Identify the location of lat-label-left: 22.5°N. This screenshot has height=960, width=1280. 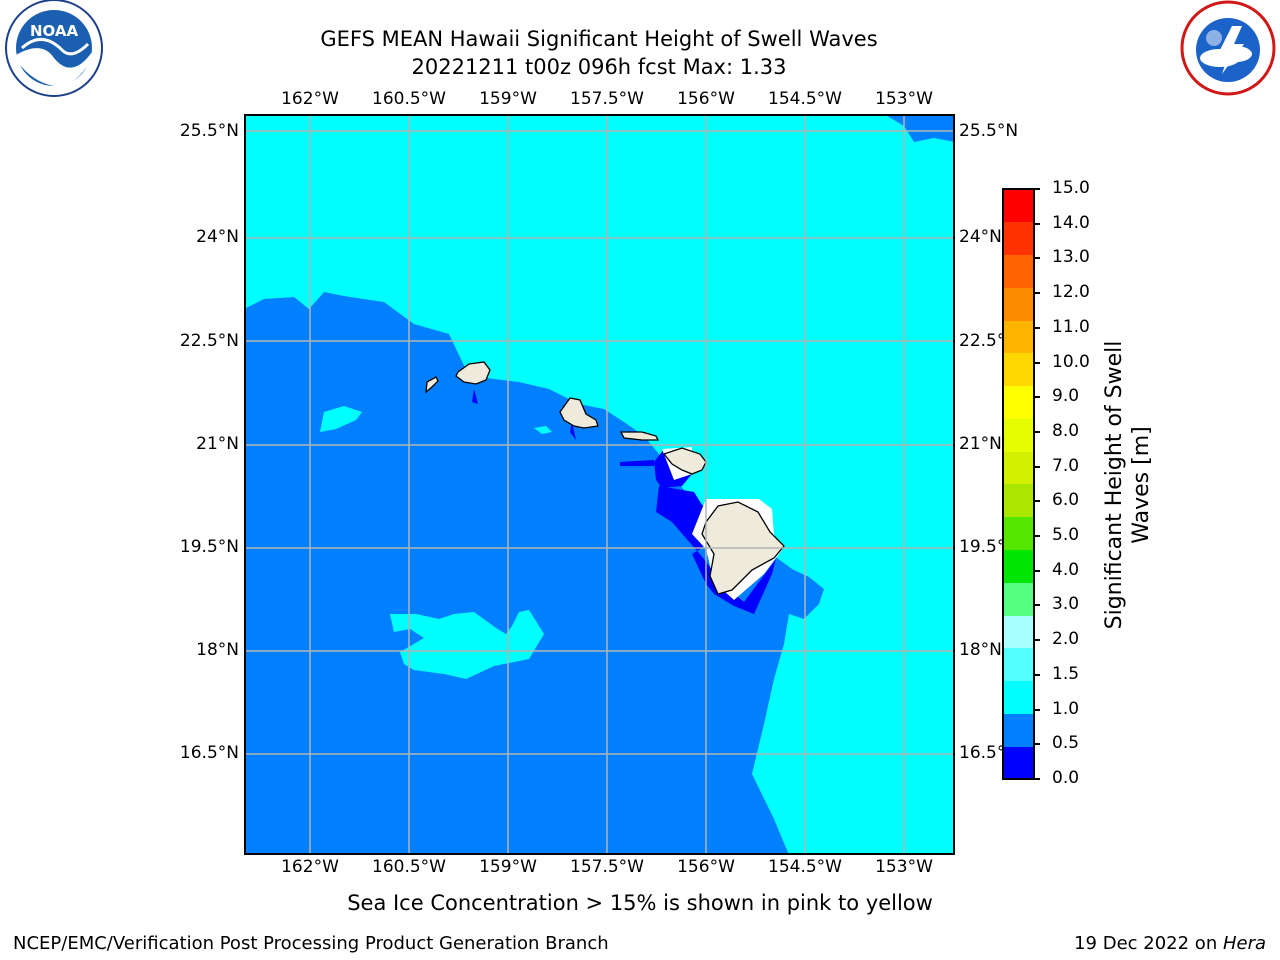
(209, 341).